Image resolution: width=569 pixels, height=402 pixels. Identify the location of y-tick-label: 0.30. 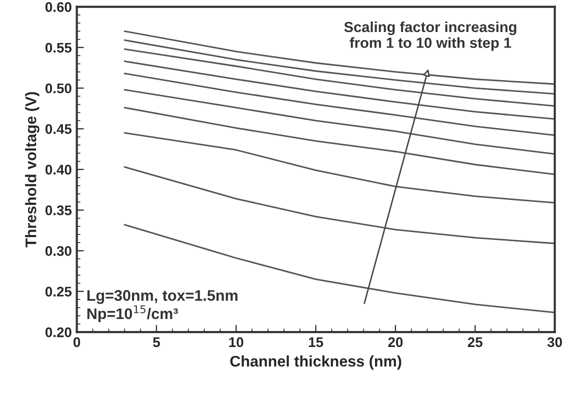
(58, 251).